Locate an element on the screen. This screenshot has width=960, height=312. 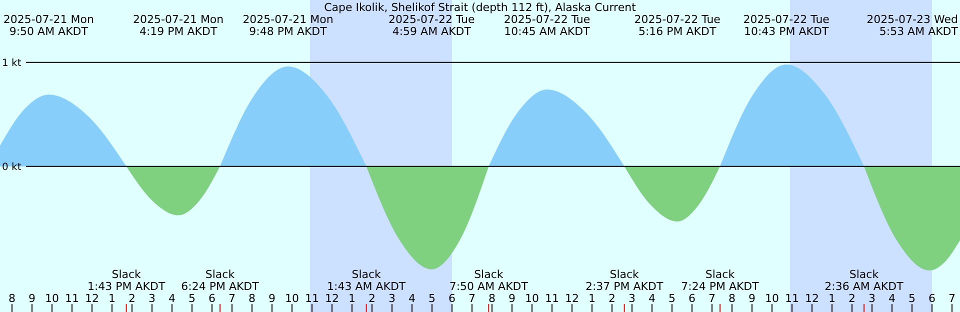
annotation: 2025-07-22 Tue 5:16 PM AKDT is located at coordinates (677, 25).